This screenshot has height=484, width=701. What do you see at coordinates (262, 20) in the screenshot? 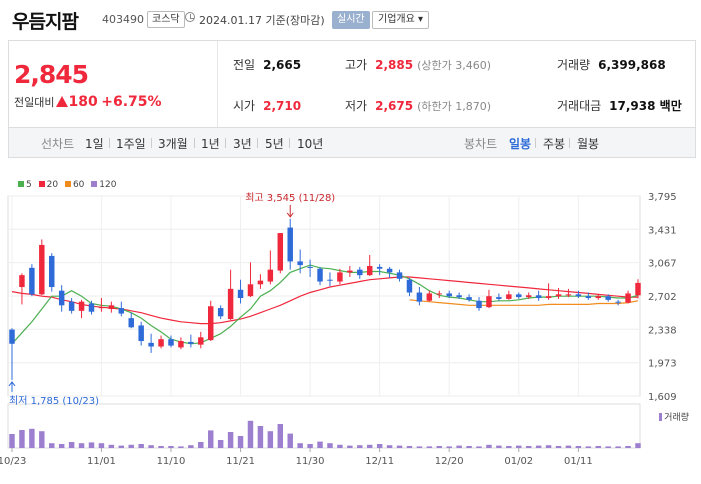
I see `reference-date: 2024.01.17 기준(장마감)` at bounding box center [262, 20].